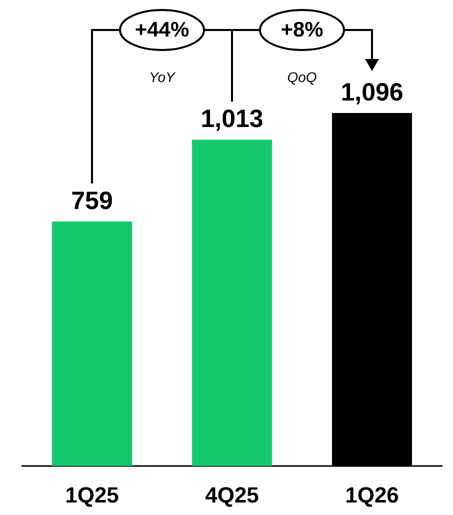  I want to click on x-tick-label: 1Q25, so click(92, 495).